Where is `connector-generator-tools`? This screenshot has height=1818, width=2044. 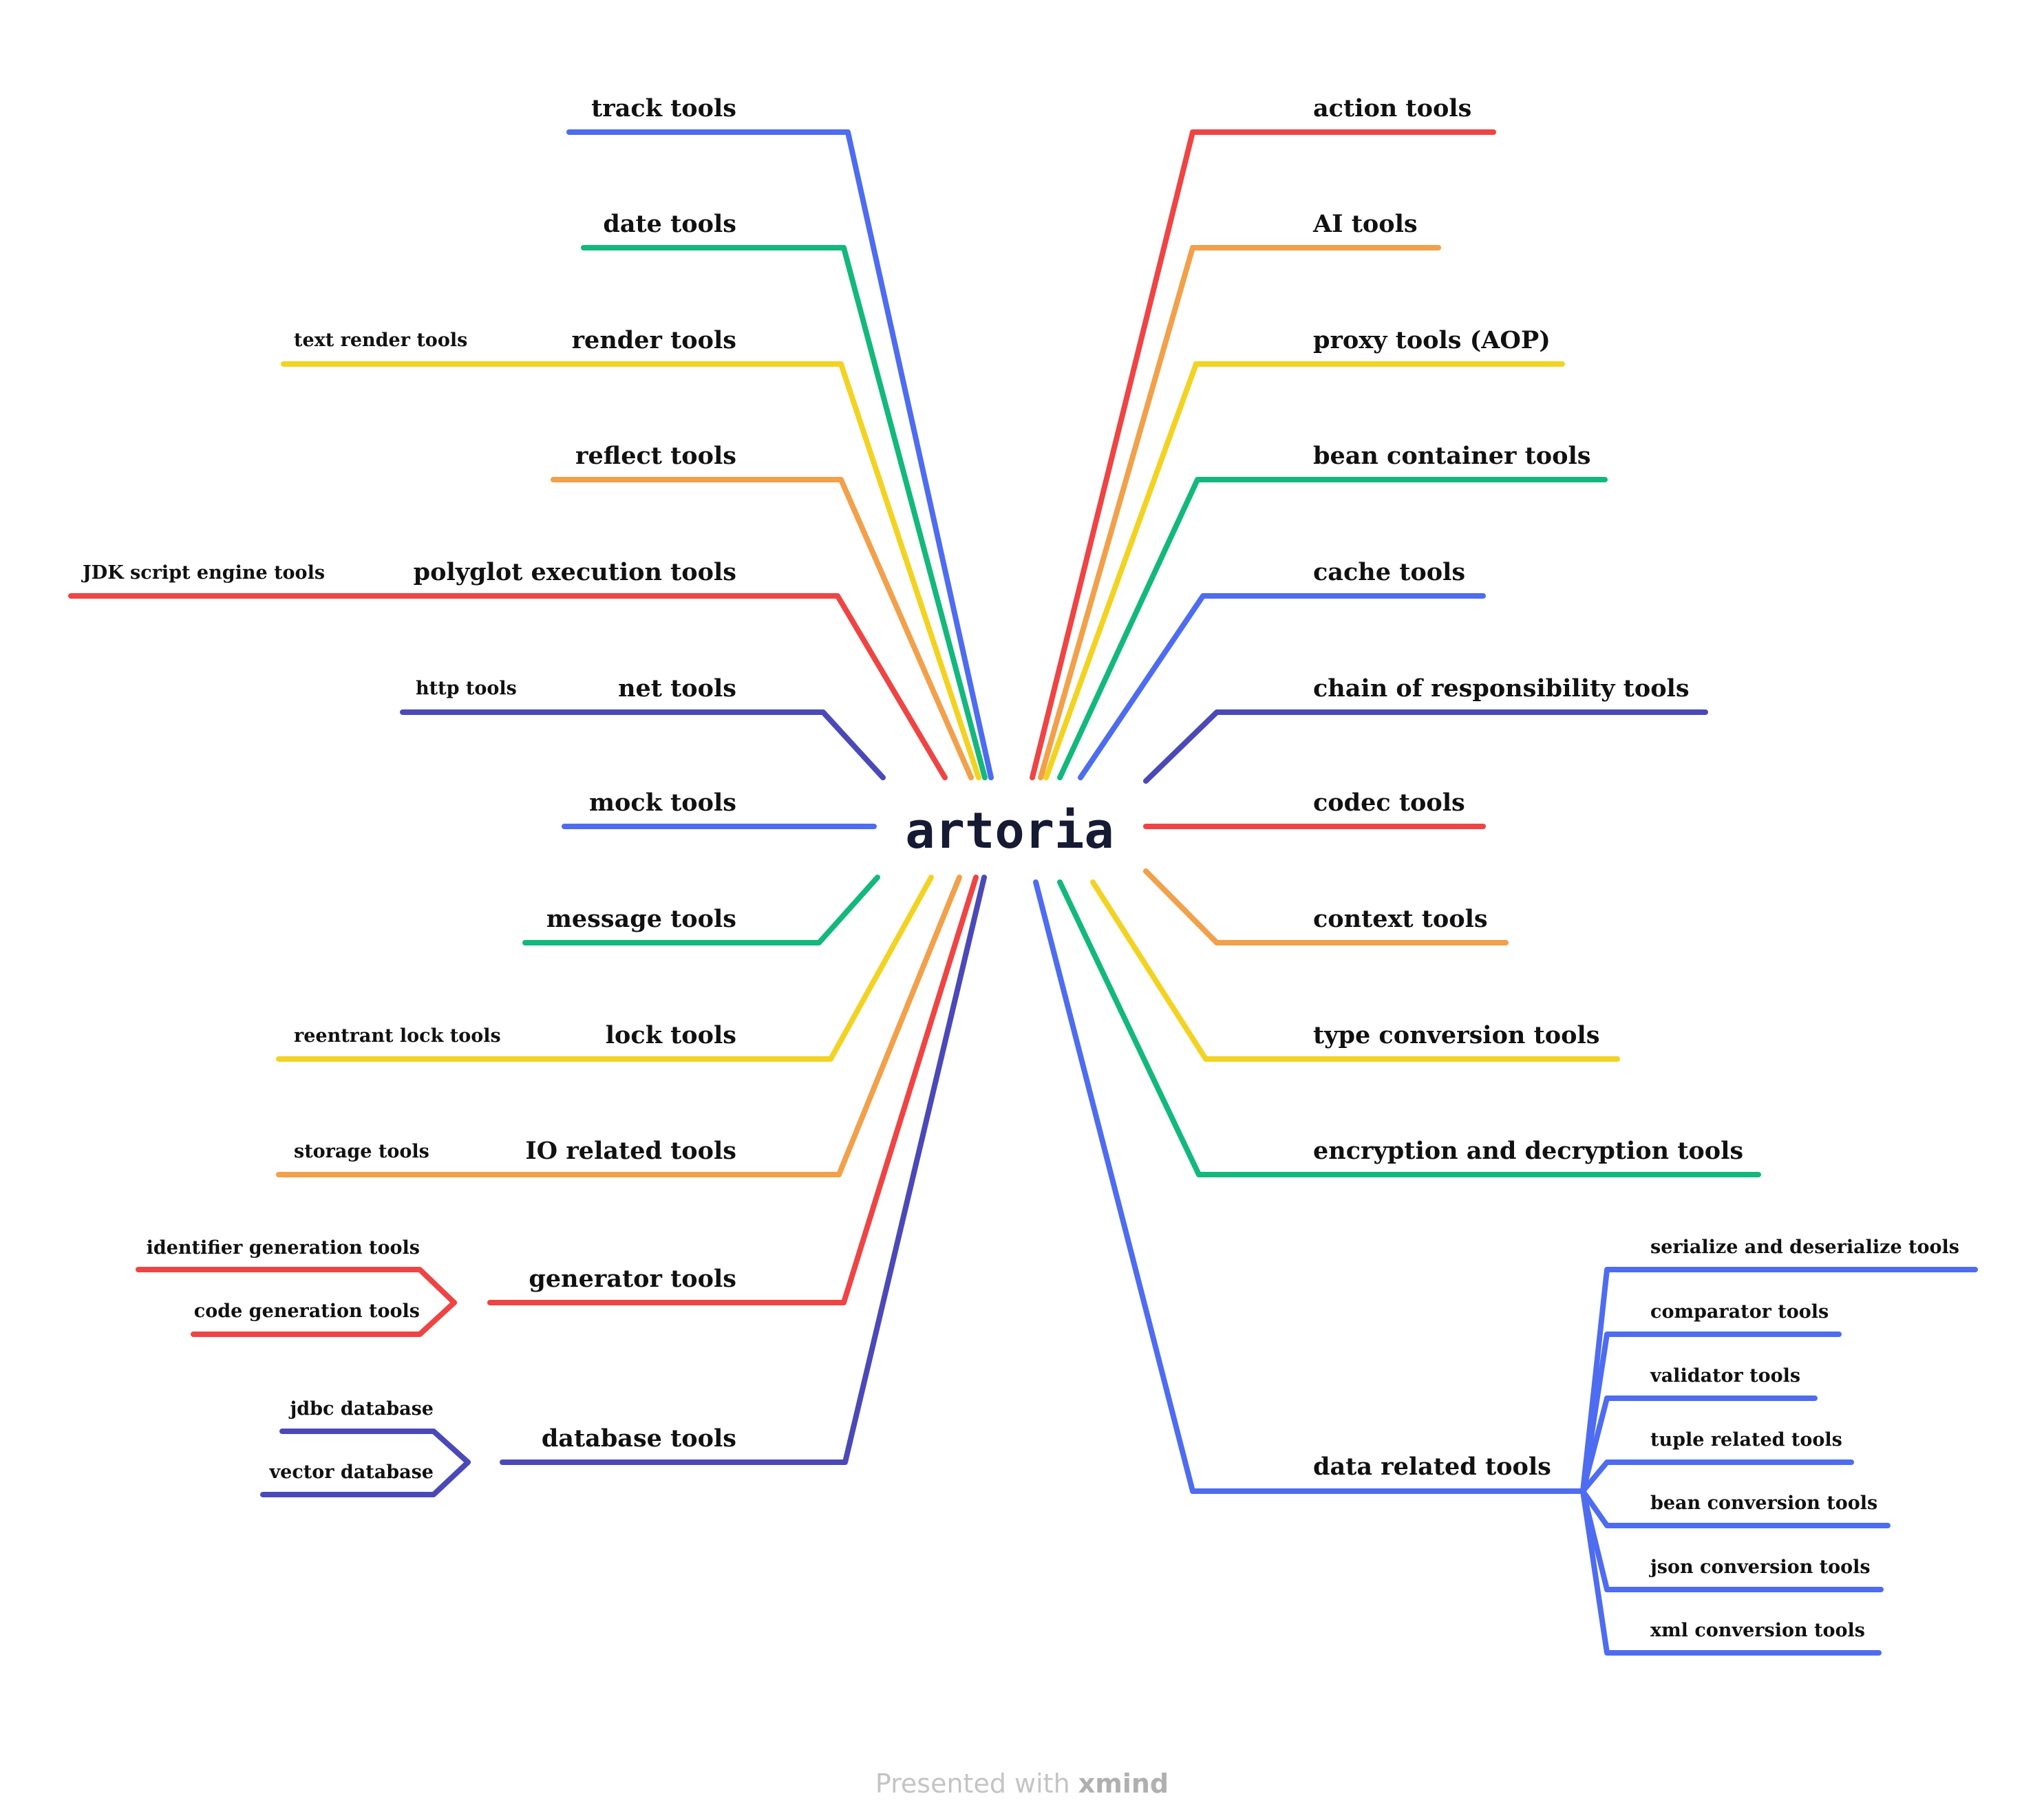
connector-generator-tools is located at coordinates (733, 1090).